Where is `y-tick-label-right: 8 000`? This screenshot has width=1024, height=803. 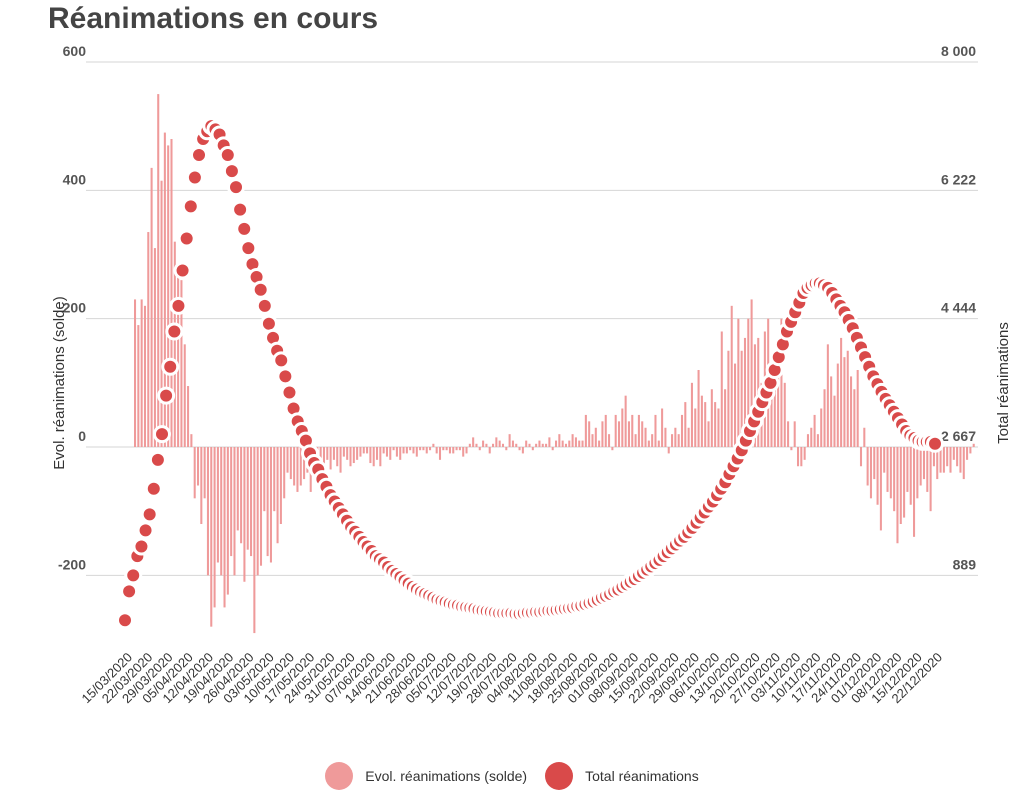
y-tick-label-right: 8 000 is located at coordinates (958, 51).